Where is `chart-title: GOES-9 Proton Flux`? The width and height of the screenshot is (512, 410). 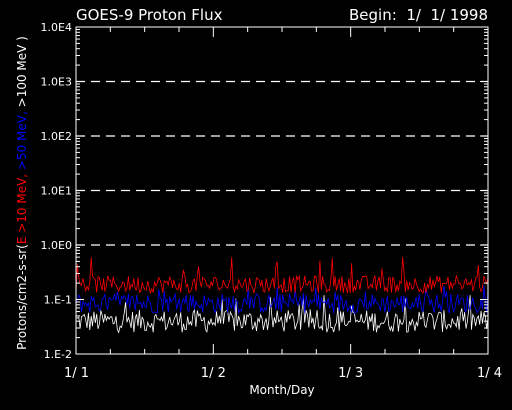
chart-title: GOES-9 Proton Flux is located at coordinates (149, 15).